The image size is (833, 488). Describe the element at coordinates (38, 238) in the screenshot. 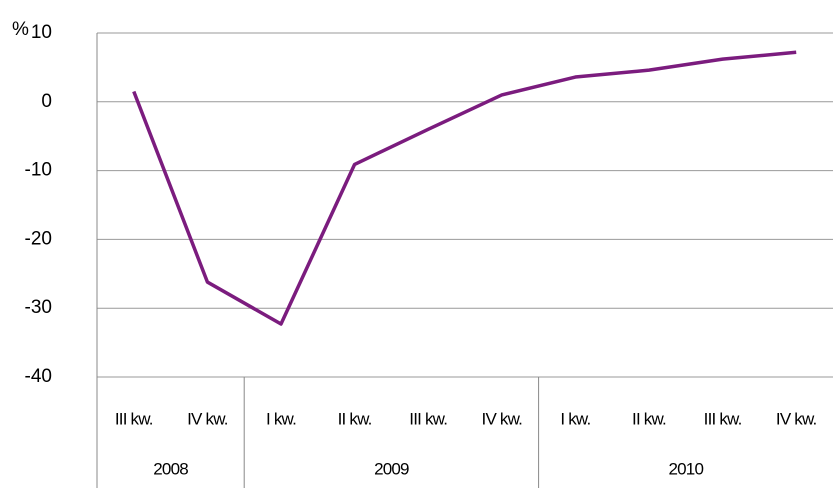

I see `y-tick-label: -20` at that location.